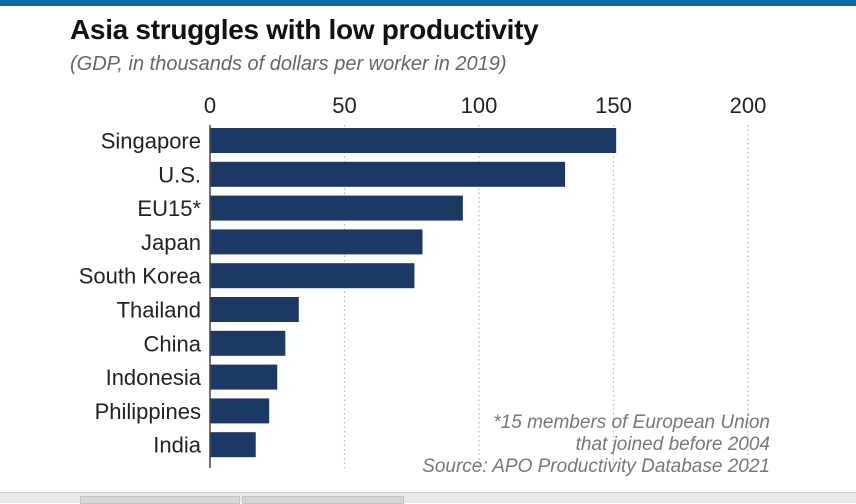 This screenshot has height=504, width=856. What do you see at coordinates (179, 174) in the screenshot?
I see `category-label: U.S.` at bounding box center [179, 174].